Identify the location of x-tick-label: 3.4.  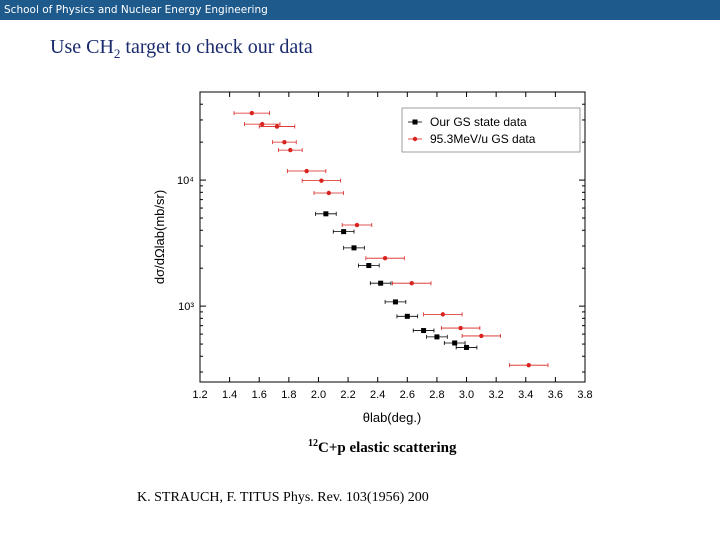
(525, 395).